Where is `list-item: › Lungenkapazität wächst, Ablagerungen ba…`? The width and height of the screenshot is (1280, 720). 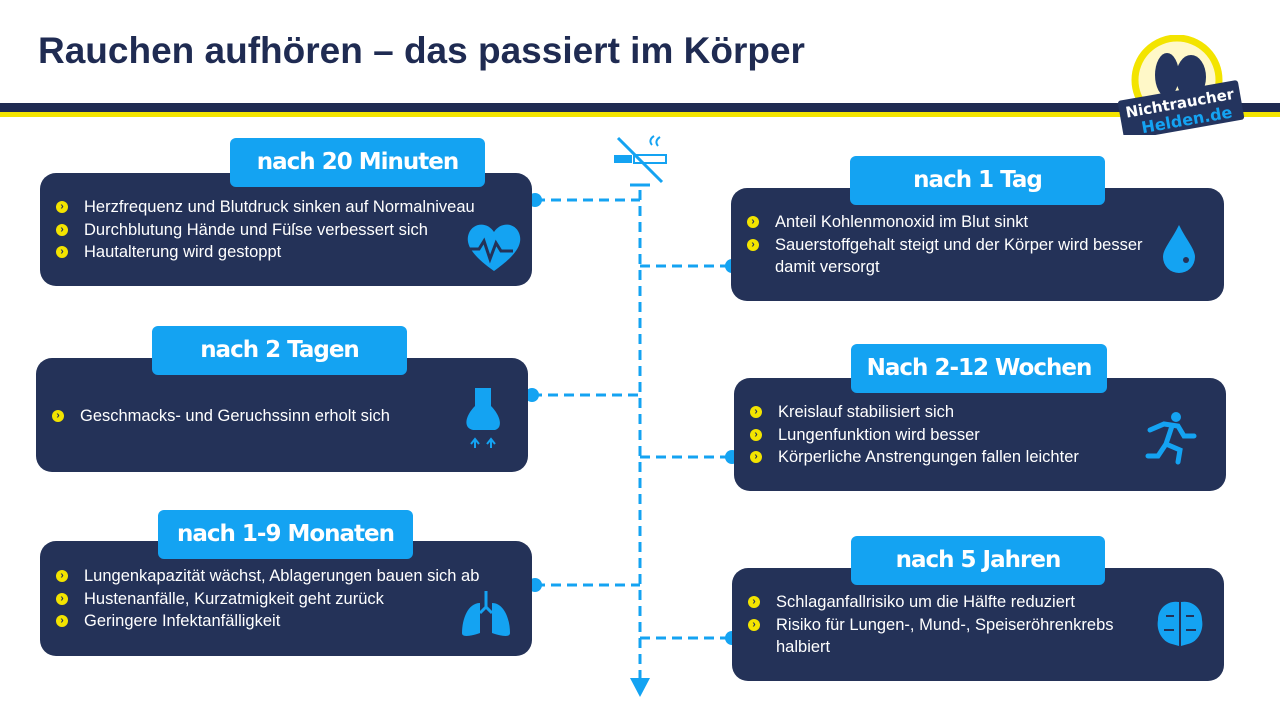
list-item: › Lungenkapazität wächst, Ablagerungen ba… is located at coordinates (267, 576).